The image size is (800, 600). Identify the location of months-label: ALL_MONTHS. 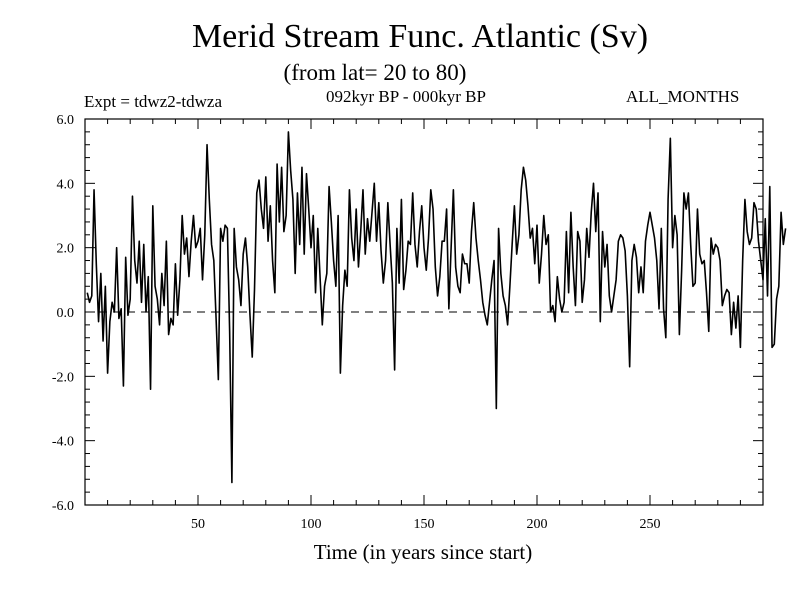
(683, 96).